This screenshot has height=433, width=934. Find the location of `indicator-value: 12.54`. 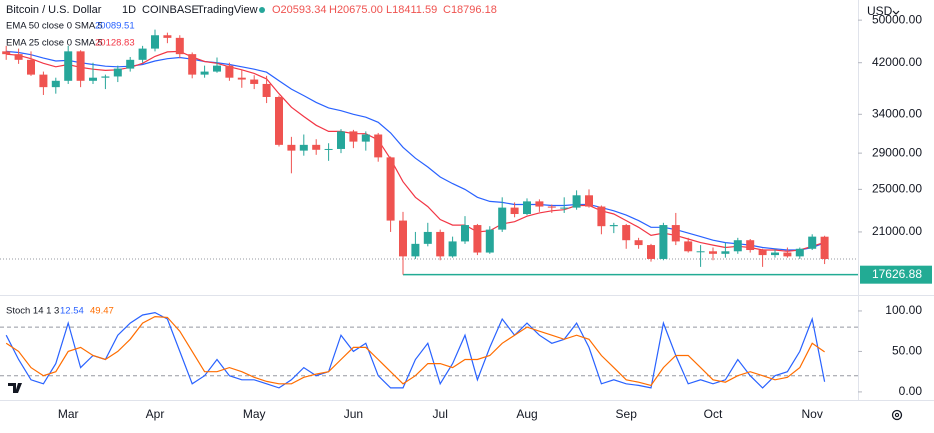

indicator-value: 12.54 is located at coordinates (72, 311).